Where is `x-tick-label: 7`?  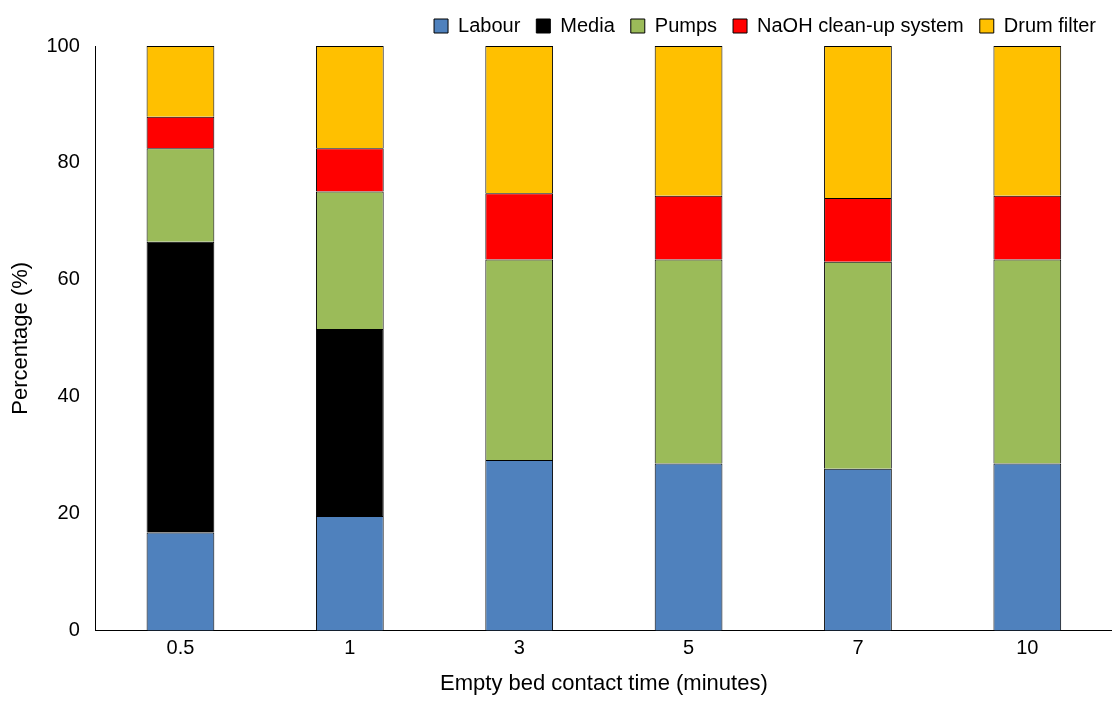 x-tick-label: 7 is located at coordinates (858, 647).